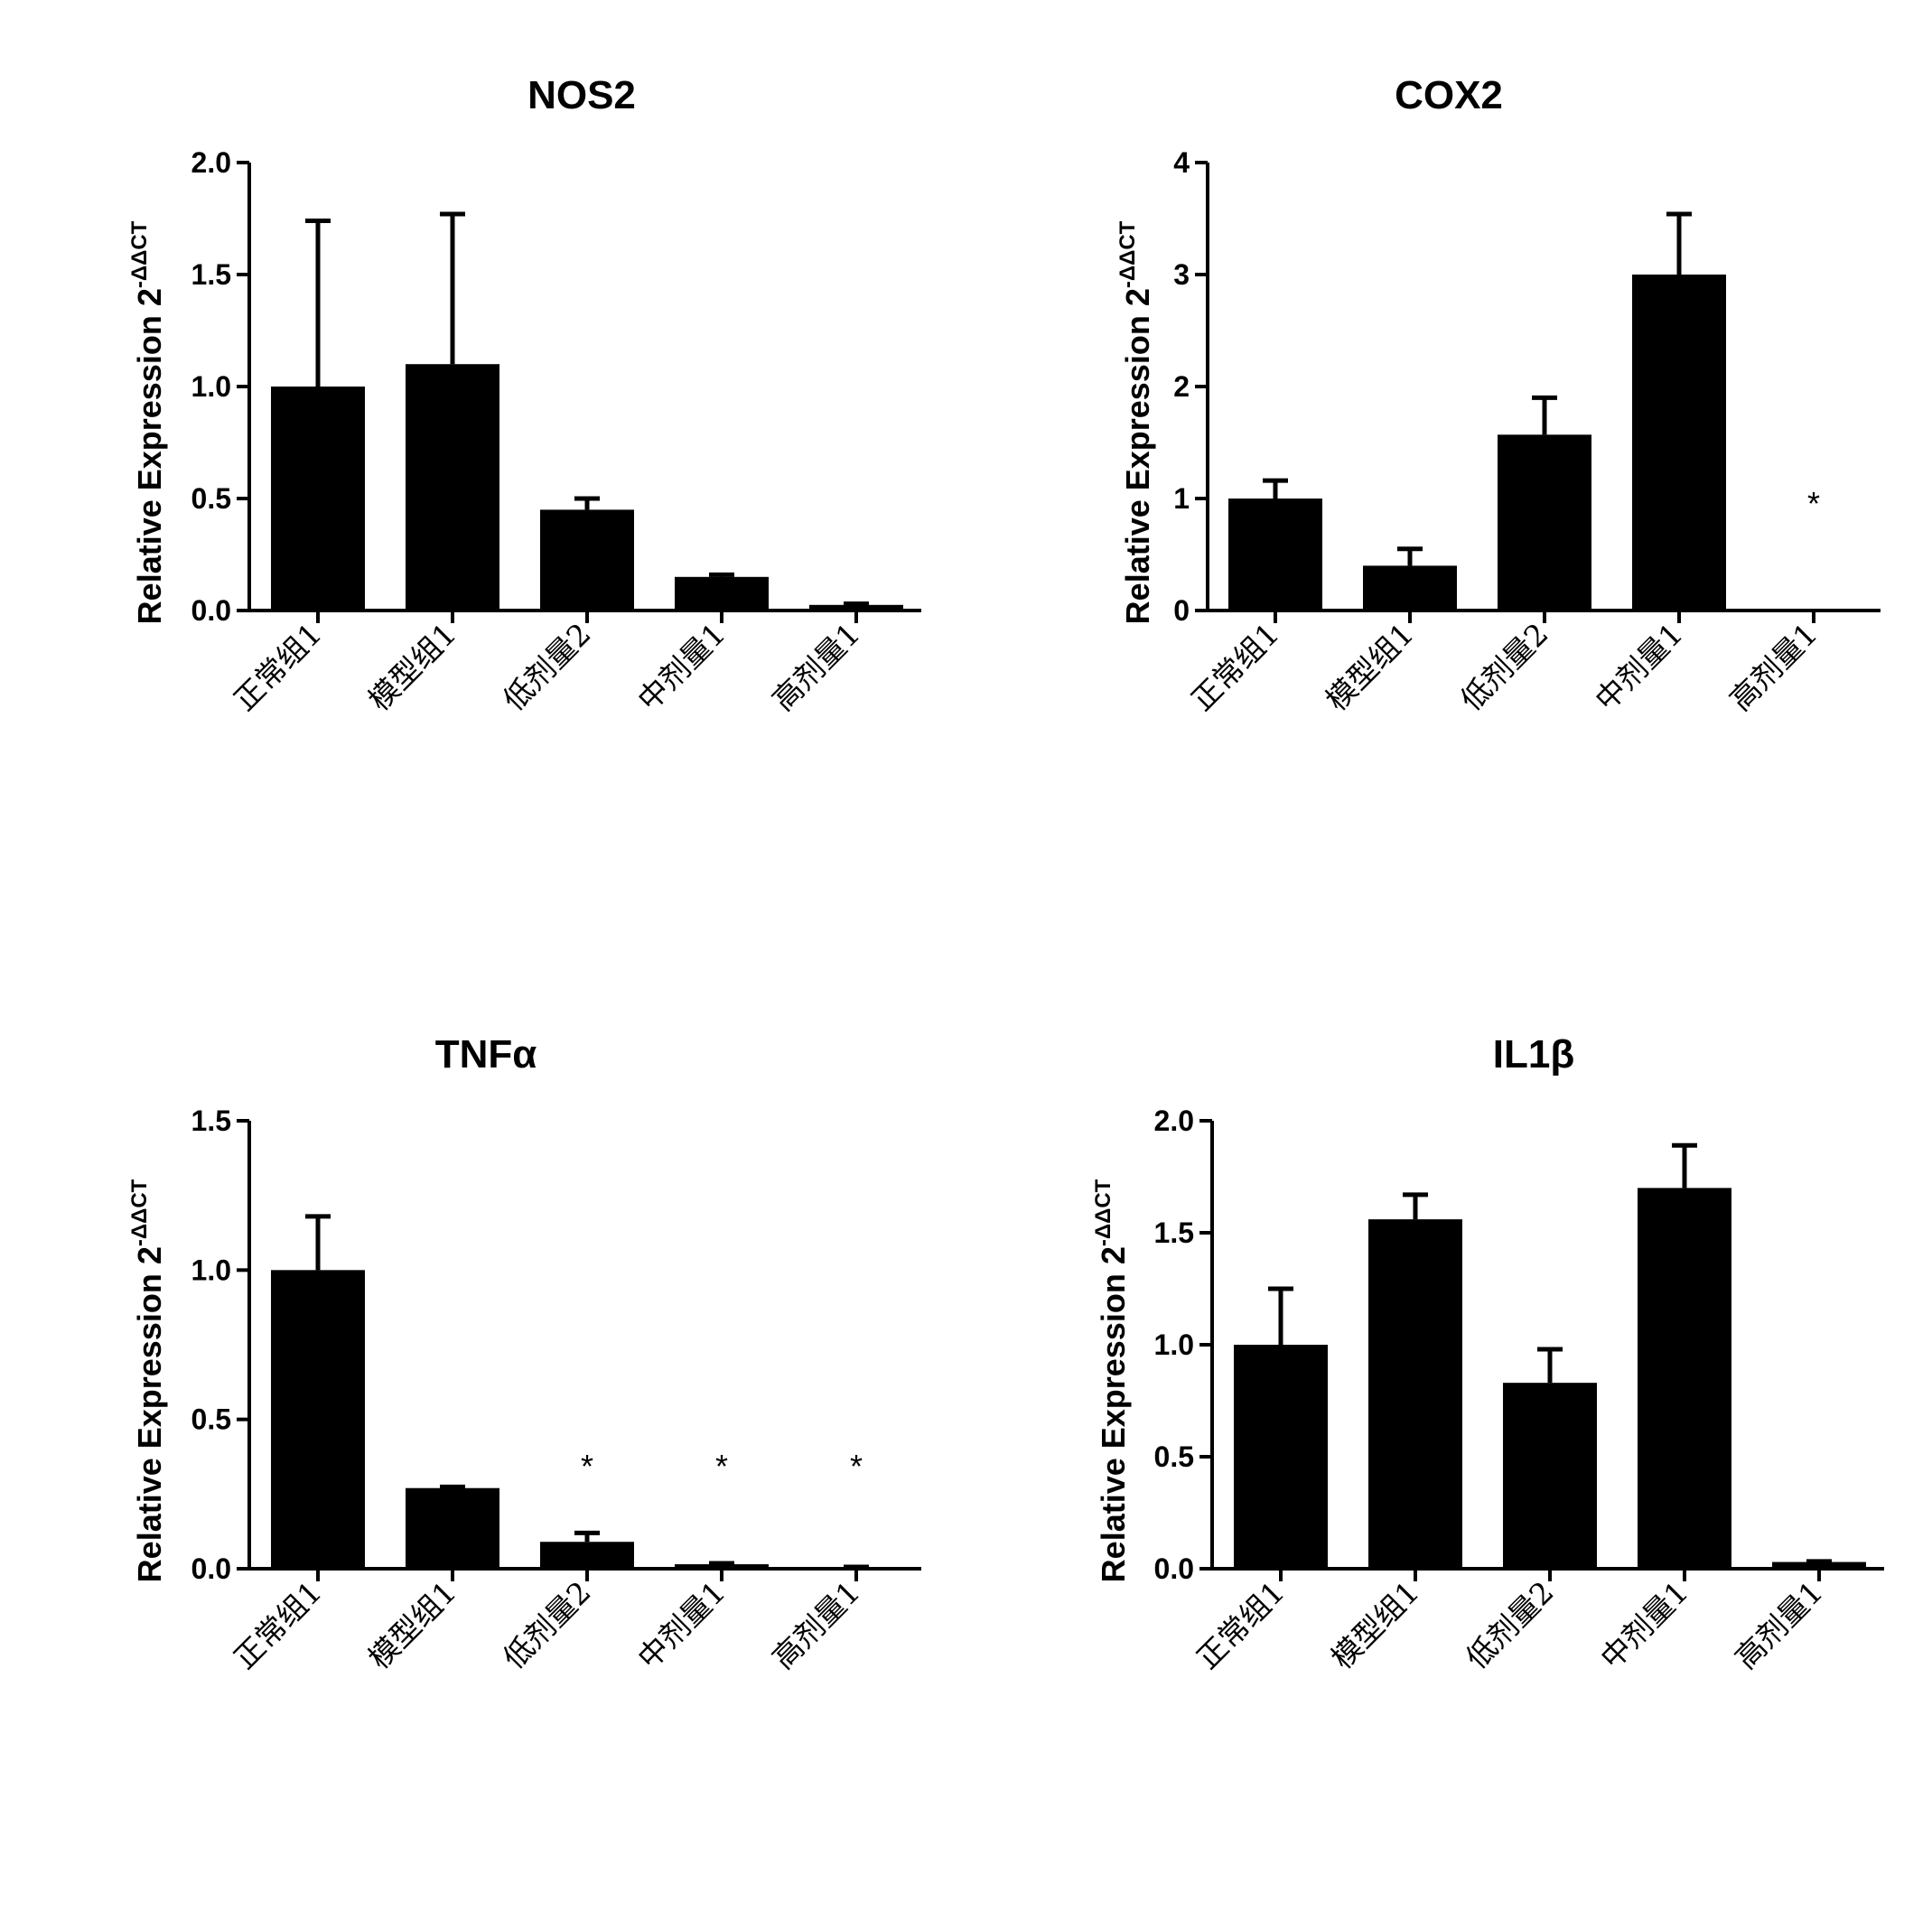 The height and width of the screenshot is (1911, 1932). What do you see at coordinates (1181, 386) in the screenshot?
I see `y-tick-label: 2` at bounding box center [1181, 386].